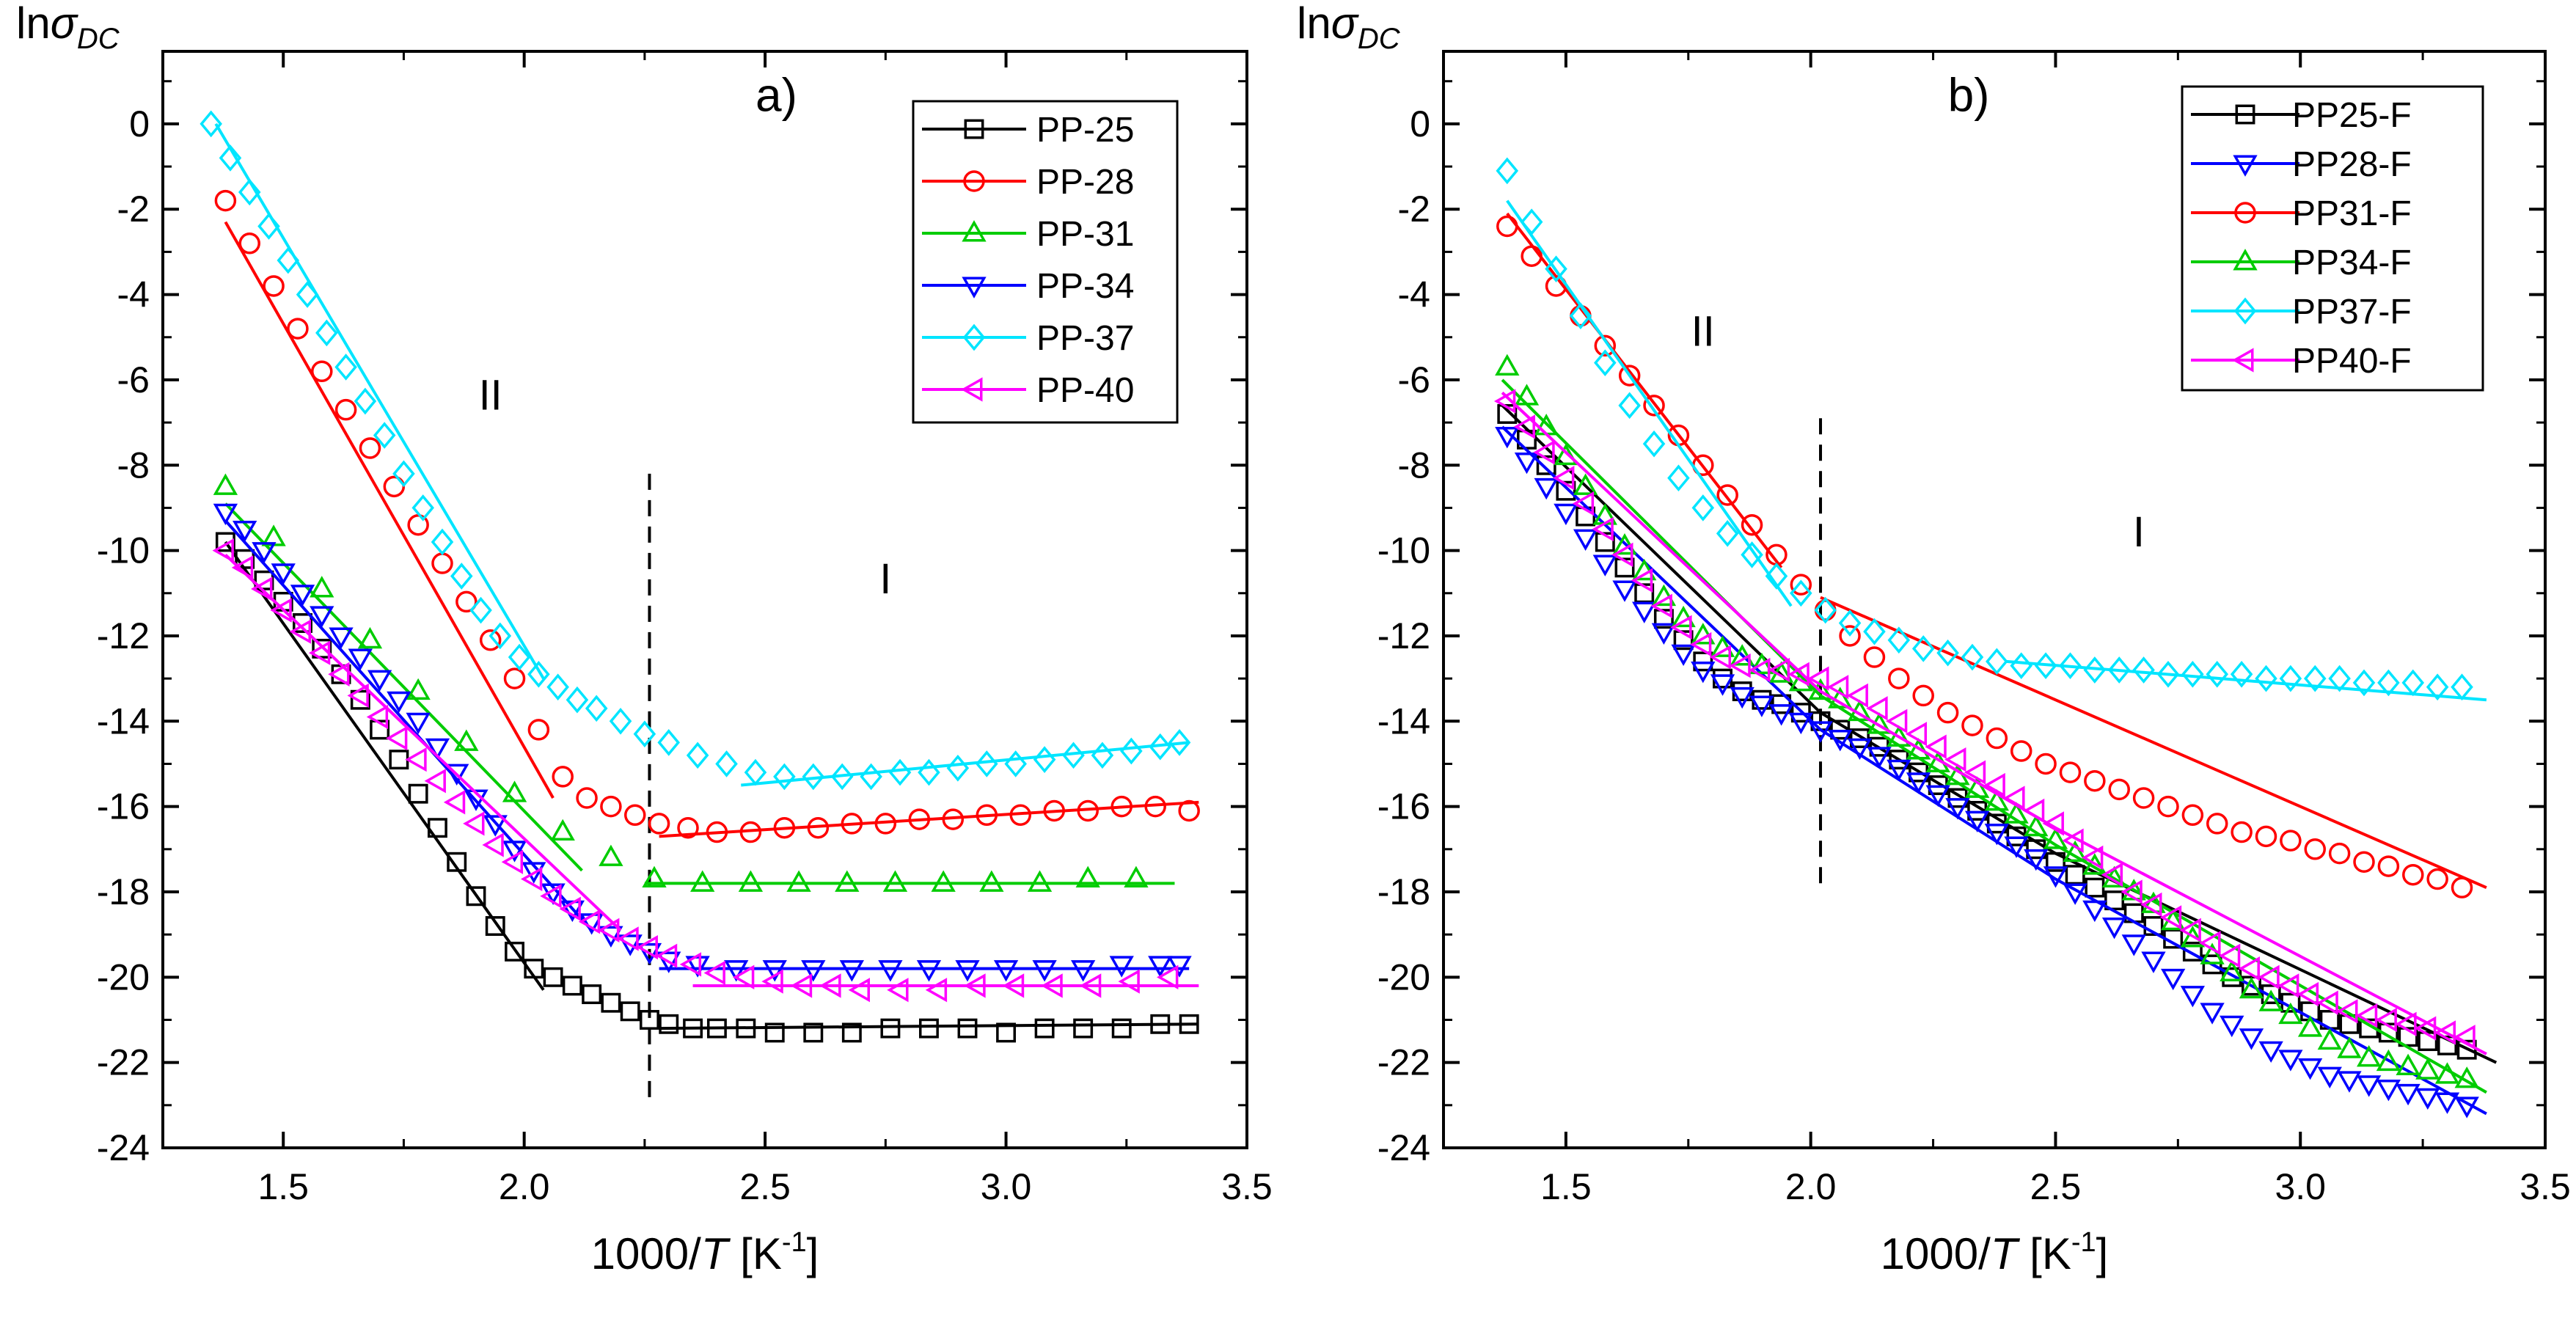  What do you see at coordinates (124, 550) in the screenshot?
I see `y-tick-label: -10` at bounding box center [124, 550].